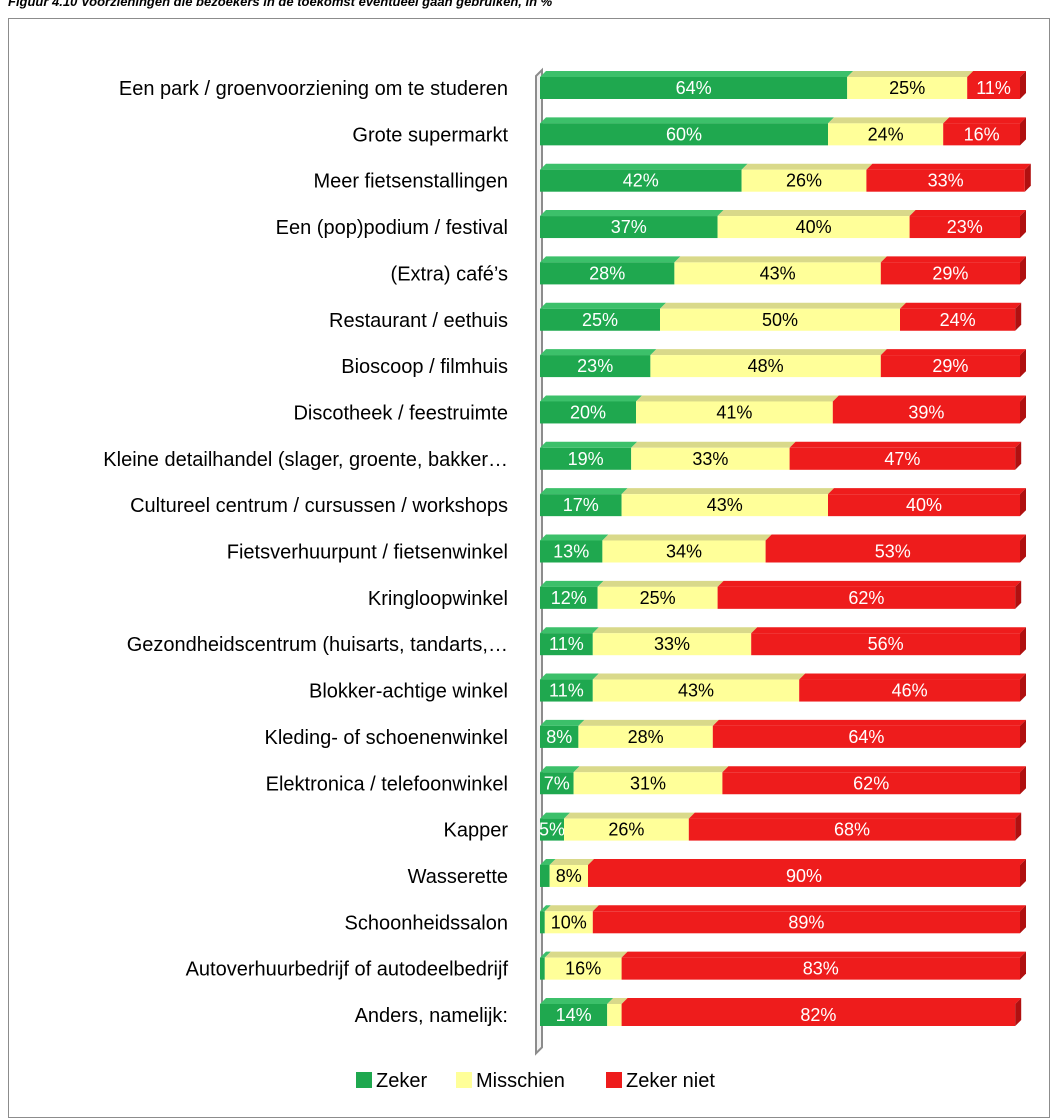 This screenshot has height=1118, width=1054. I want to click on value-label: 34%, so click(684, 552).